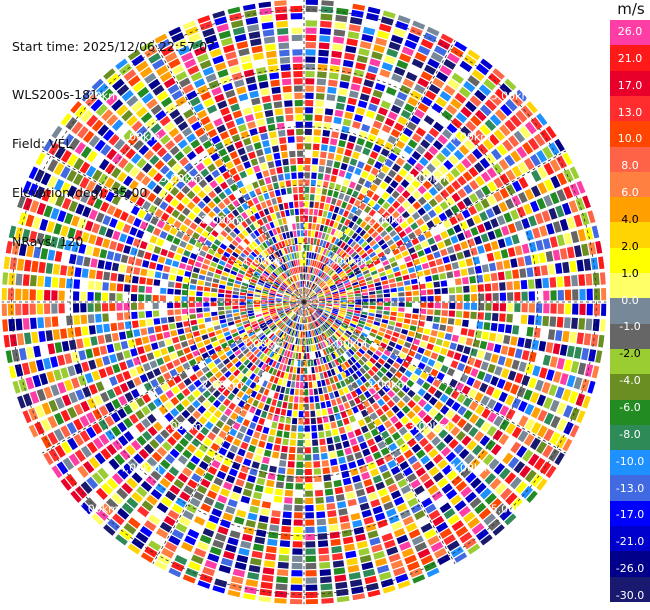 The width and height of the screenshot is (650, 610). Describe the element at coordinates (429, 178) in the screenshot. I see `range-label: 3.00km` at that location.